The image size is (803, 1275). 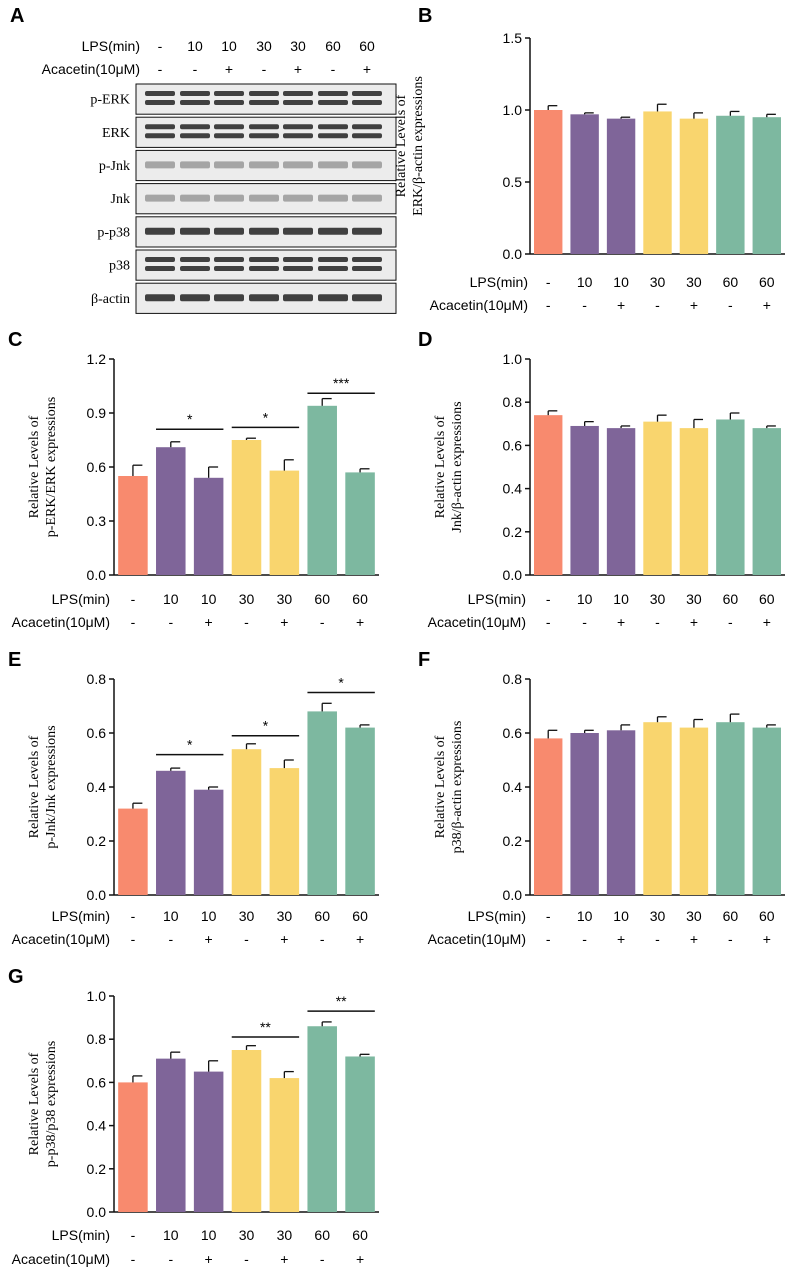 I want to click on panel-letter: F, so click(x=424, y=660).